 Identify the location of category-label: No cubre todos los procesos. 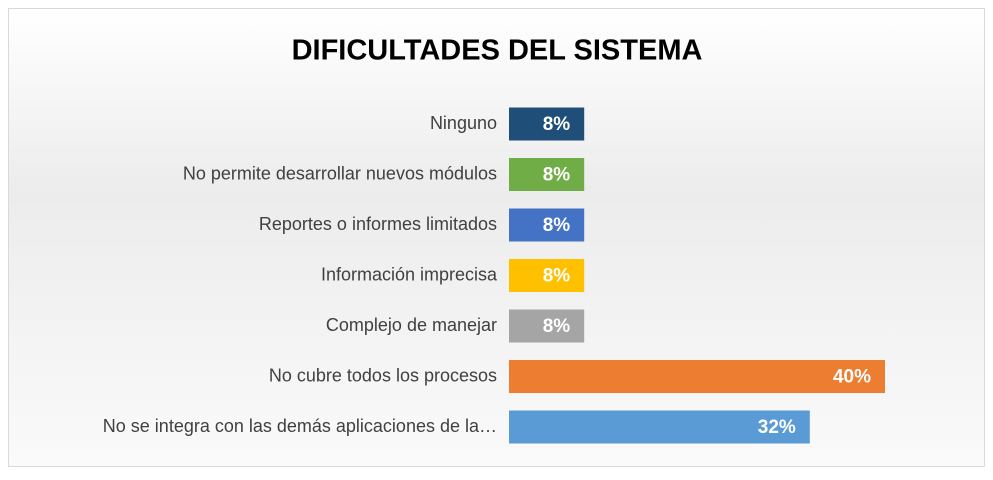
(383, 375).